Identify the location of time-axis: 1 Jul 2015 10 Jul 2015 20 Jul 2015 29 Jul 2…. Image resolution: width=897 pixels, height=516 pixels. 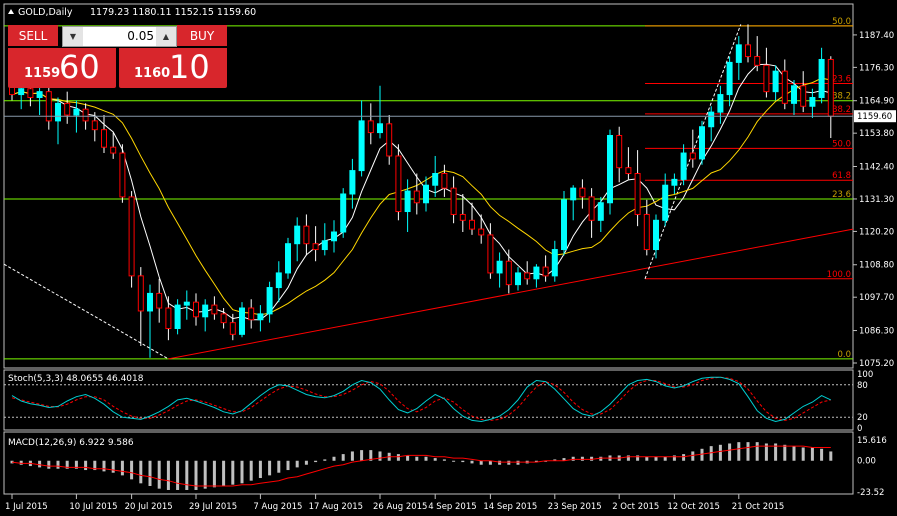
(394, 503).